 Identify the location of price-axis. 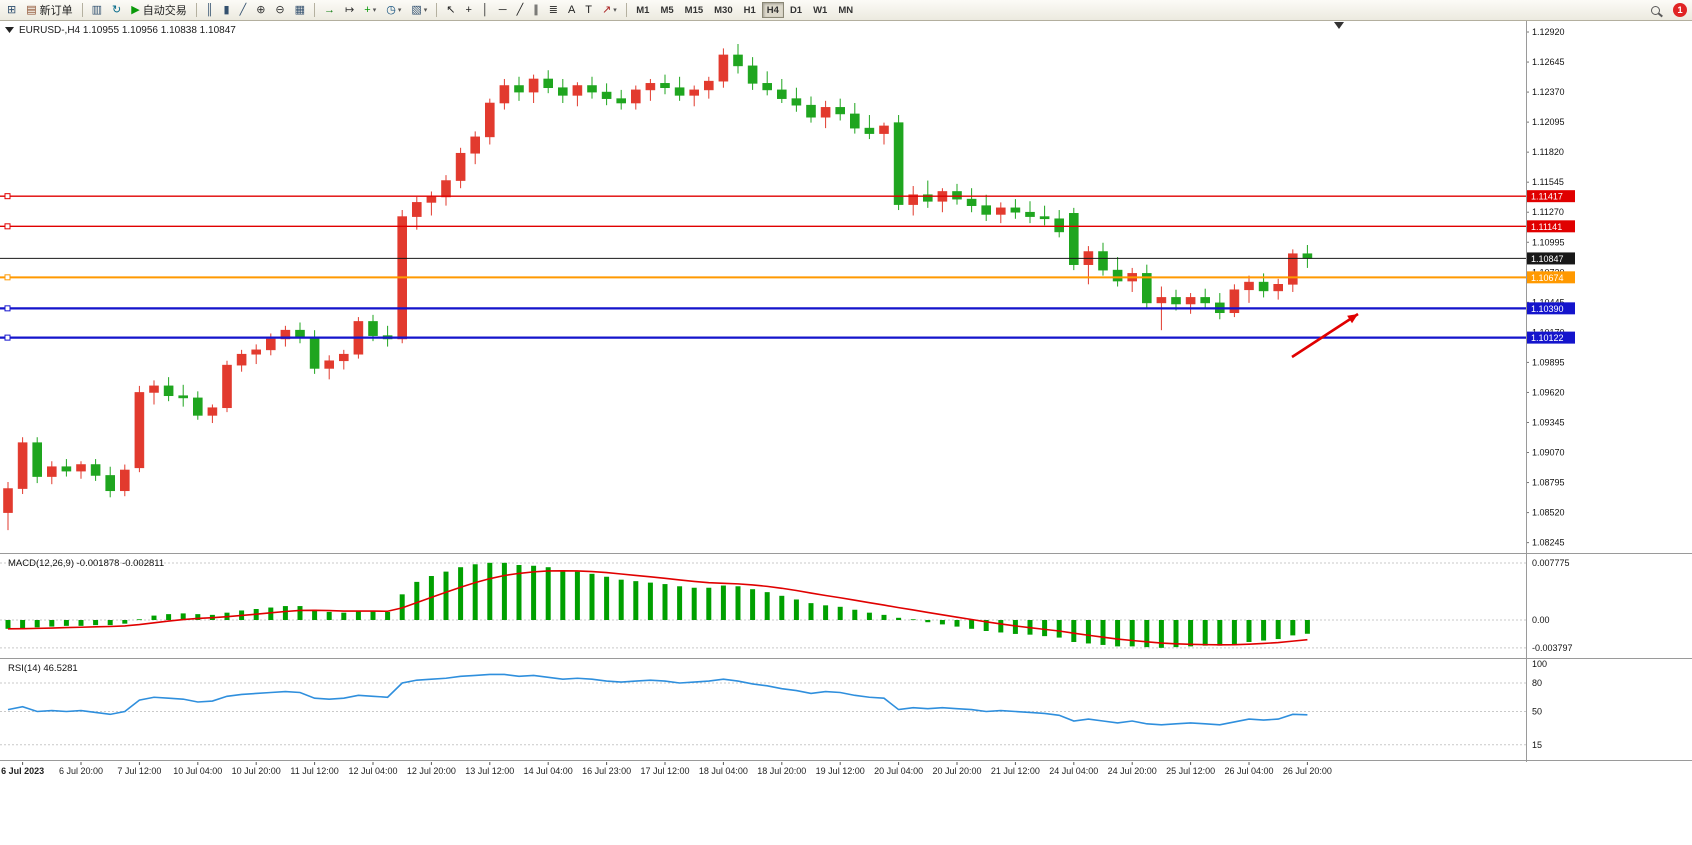
(1609, 391).